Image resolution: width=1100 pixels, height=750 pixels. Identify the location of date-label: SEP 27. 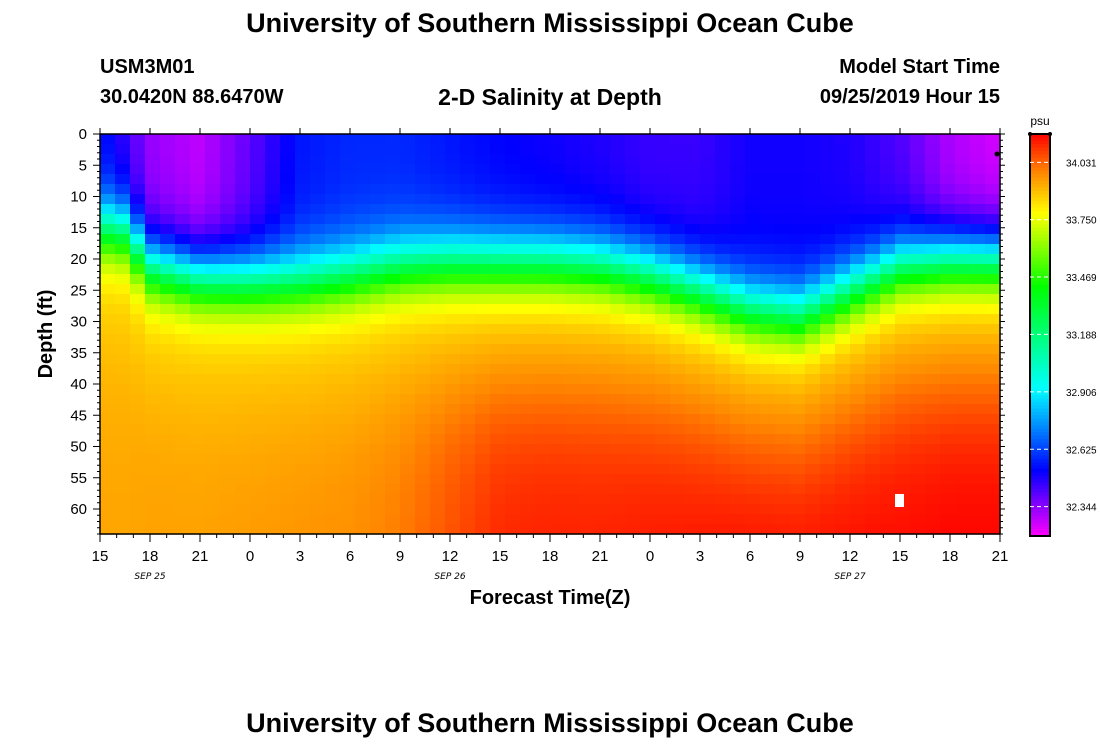
(849, 577).